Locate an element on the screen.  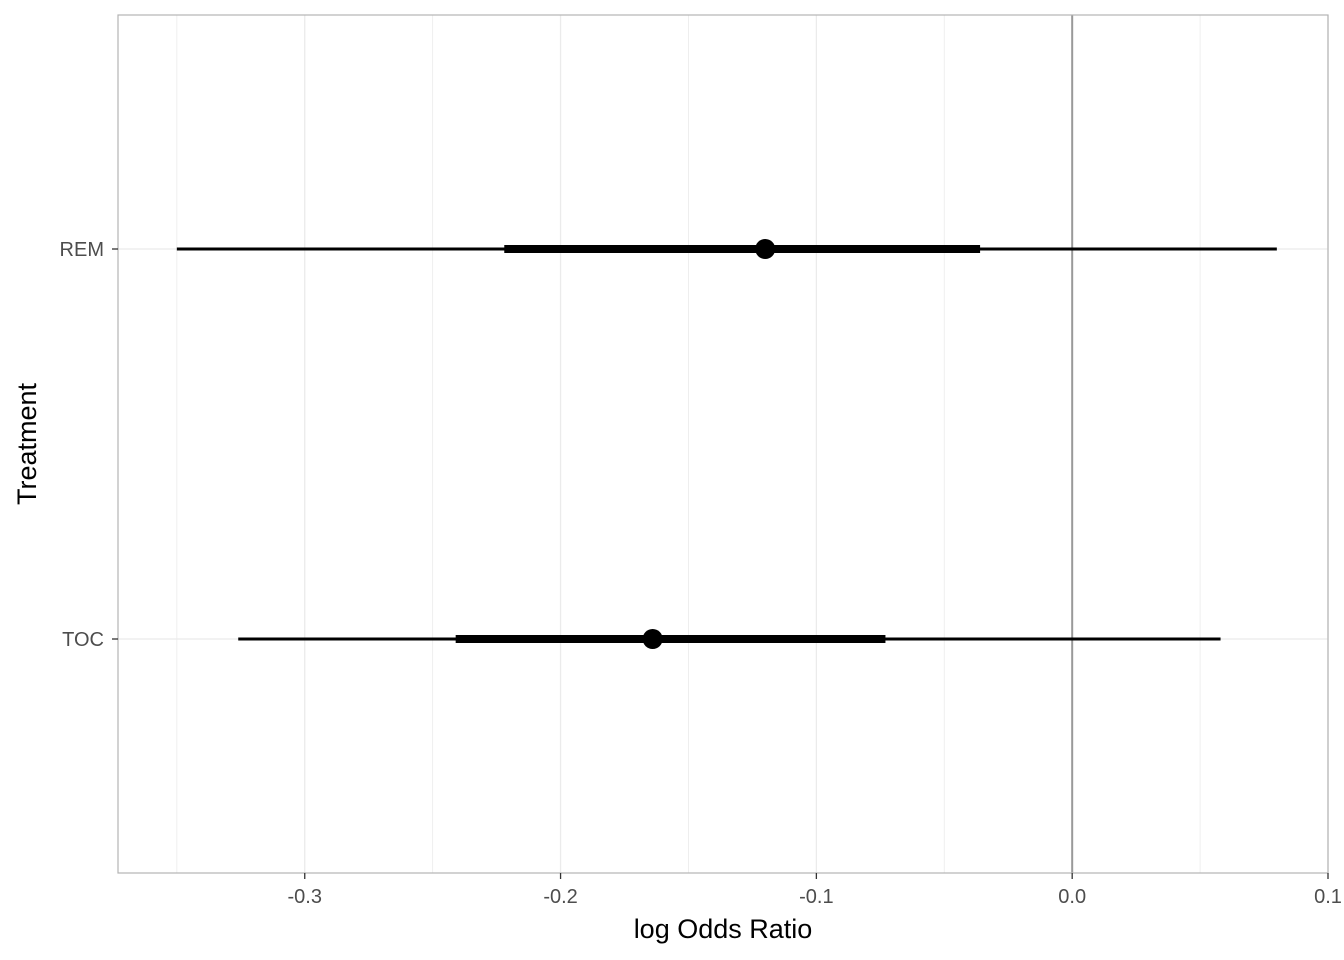
point-estimate-toc is located at coordinates (652, 639).